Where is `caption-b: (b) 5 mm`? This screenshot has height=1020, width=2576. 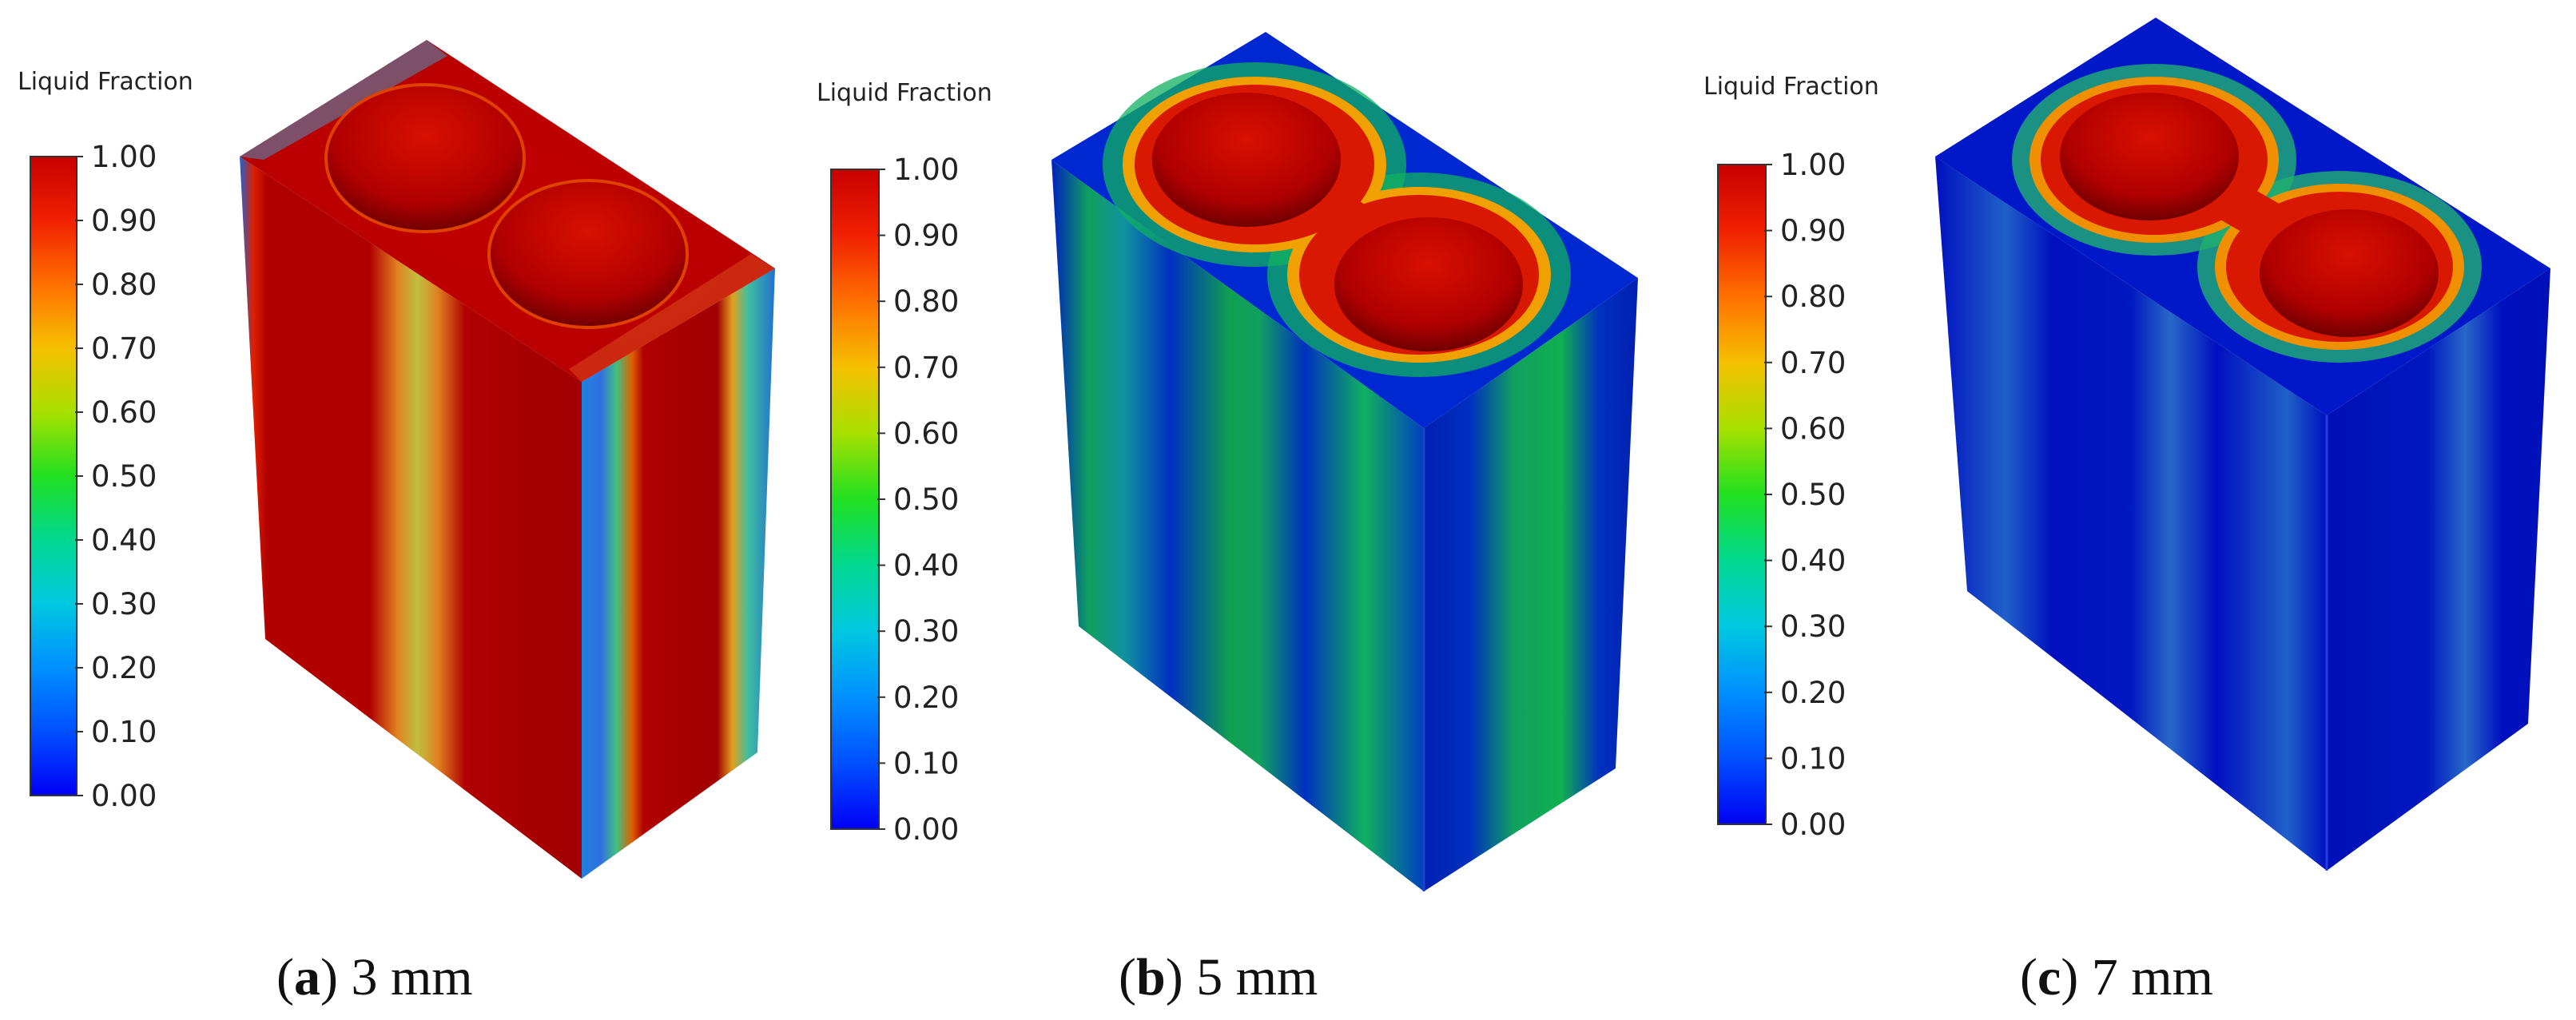 caption-b: (b) 5 mm is located at coordinates (1218, 977).